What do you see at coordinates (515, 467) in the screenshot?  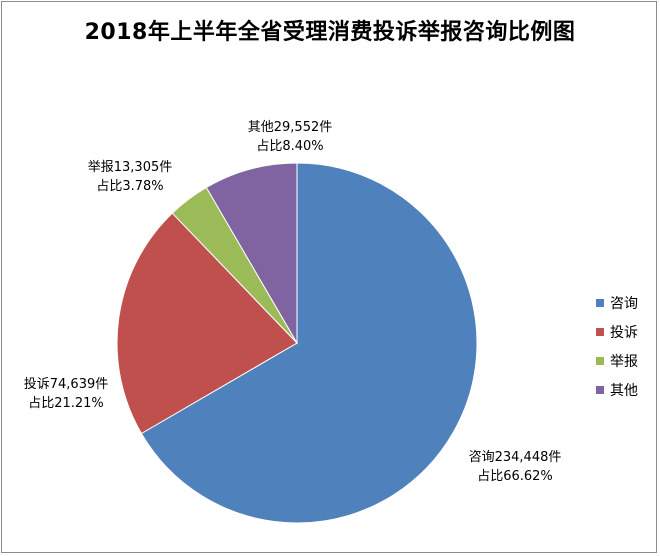 I see `data-label-consultation: 咨询234,448件 占比66.62%` at bounding box center [515, 467].